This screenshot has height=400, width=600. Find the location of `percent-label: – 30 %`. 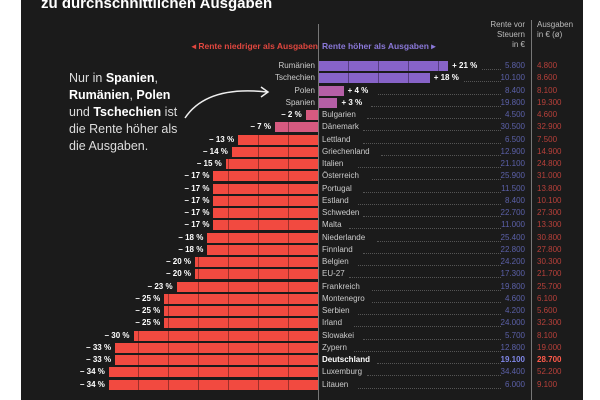

percent-label: – 30 % is located at coordinates (117, 335).